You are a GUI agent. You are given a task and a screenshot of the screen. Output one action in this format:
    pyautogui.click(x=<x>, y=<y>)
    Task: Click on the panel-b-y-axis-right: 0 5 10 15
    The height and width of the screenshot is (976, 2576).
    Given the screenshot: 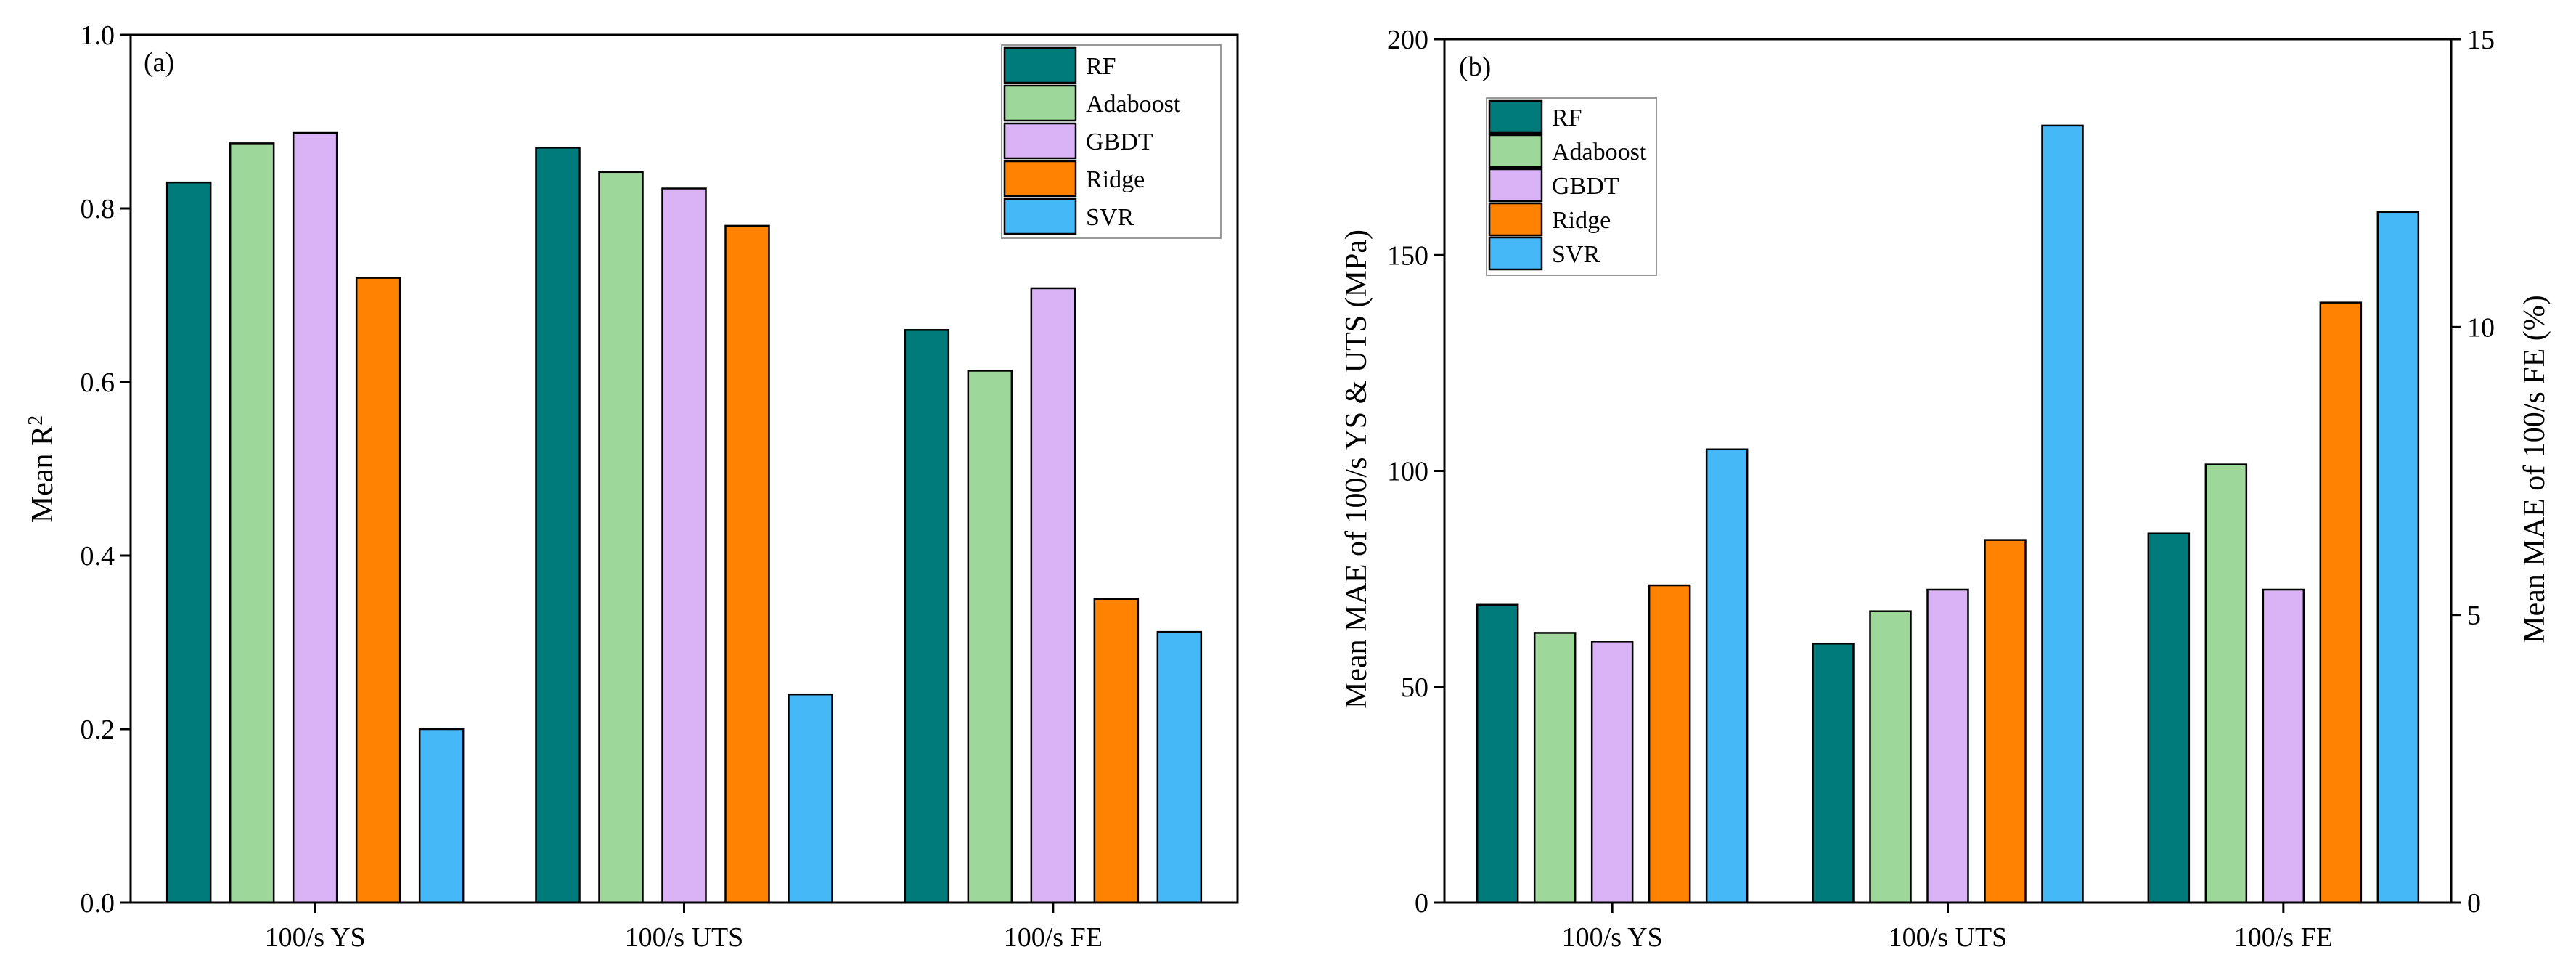 What is the action you would take?
    pyautogui.click(x=2473, y=472)
    